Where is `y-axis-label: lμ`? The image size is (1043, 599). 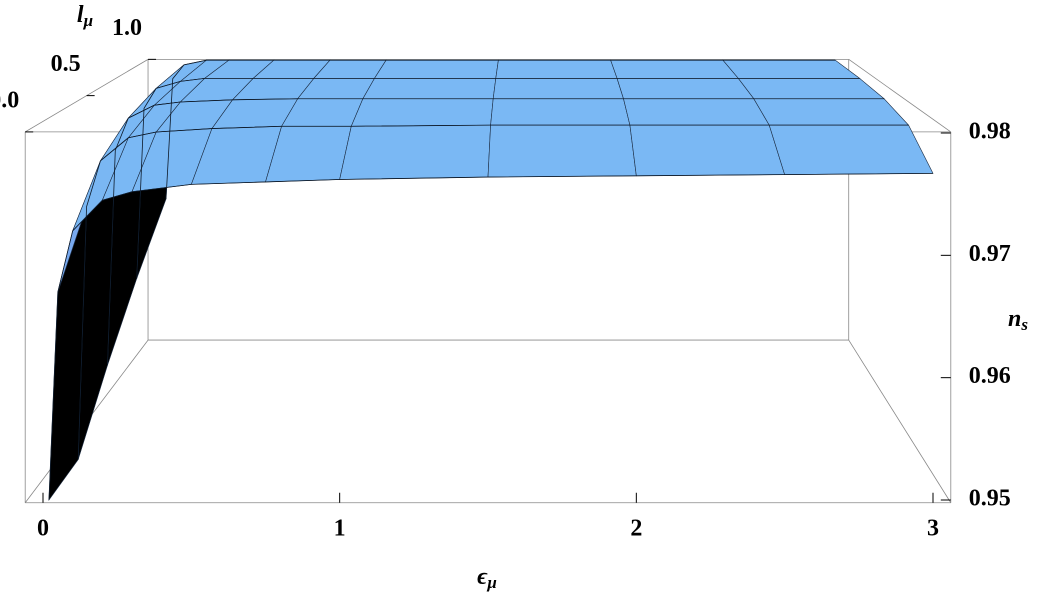
y-axis-label: lμ is located at coordinates (85, 16).